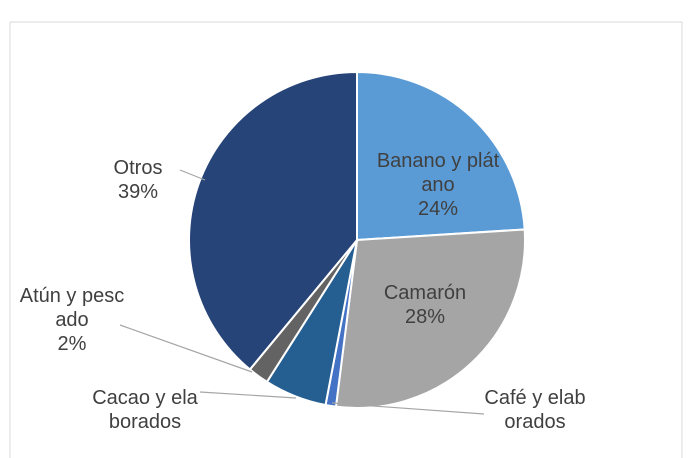 The width and height of the screenshot is (692, 458). What do you see at coordinates (425, 293) in the screenshot?
I see `category-label: Camarón` at bounding box center [425, 293].